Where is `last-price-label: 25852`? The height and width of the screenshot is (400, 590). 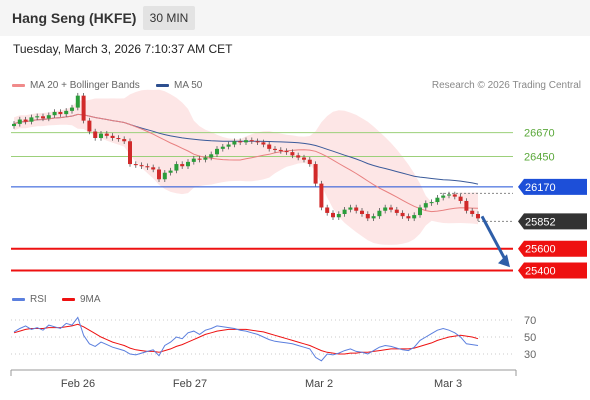 last-price-label: 25852 is located at coordinates (540, 222).